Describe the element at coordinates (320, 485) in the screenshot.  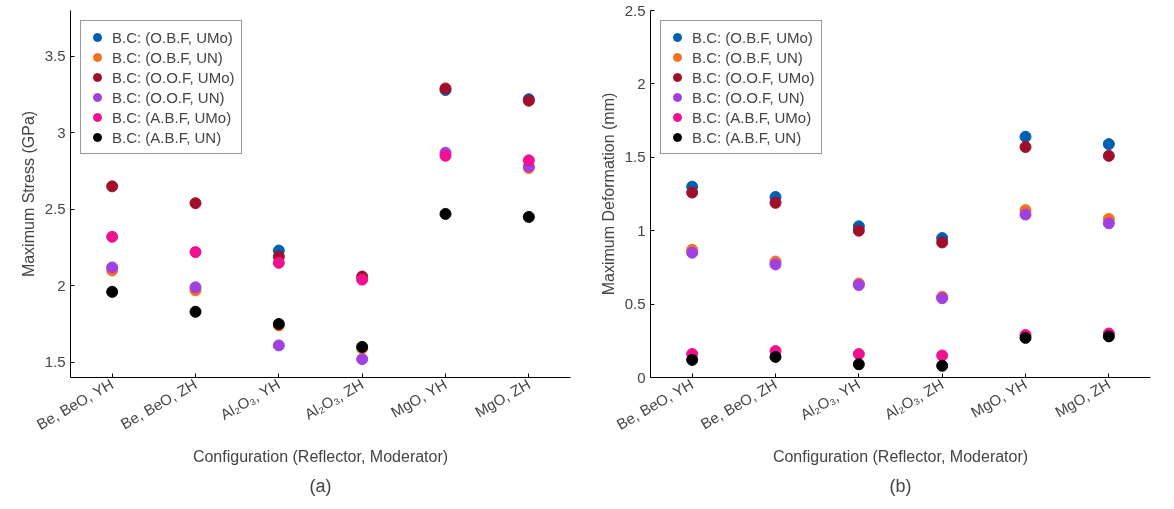
I see `text: (a)` at that location.